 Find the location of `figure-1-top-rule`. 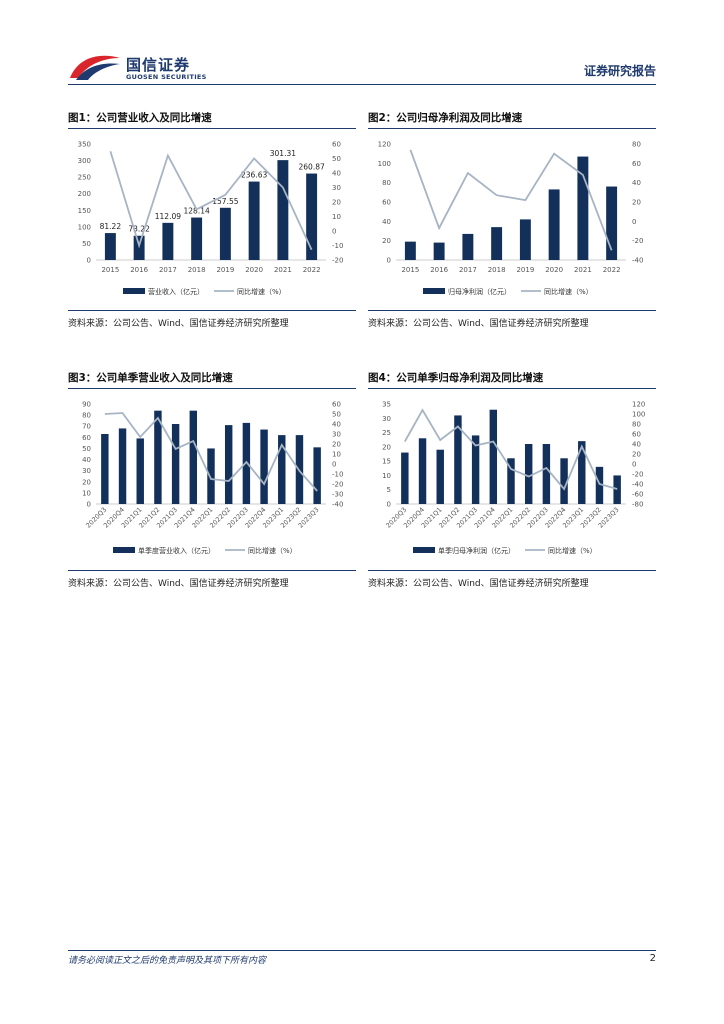

figure-1-top-rule is located at coordinates (212, 128).